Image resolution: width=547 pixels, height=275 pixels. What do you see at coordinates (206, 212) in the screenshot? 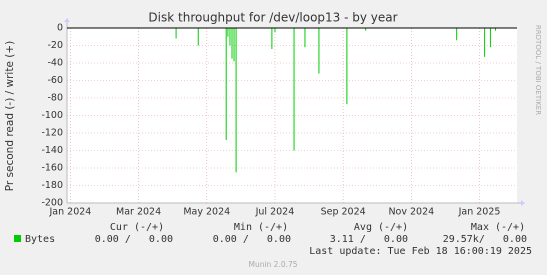
I see `x-tick-label: May 2024` at bounding box center [206, 212].